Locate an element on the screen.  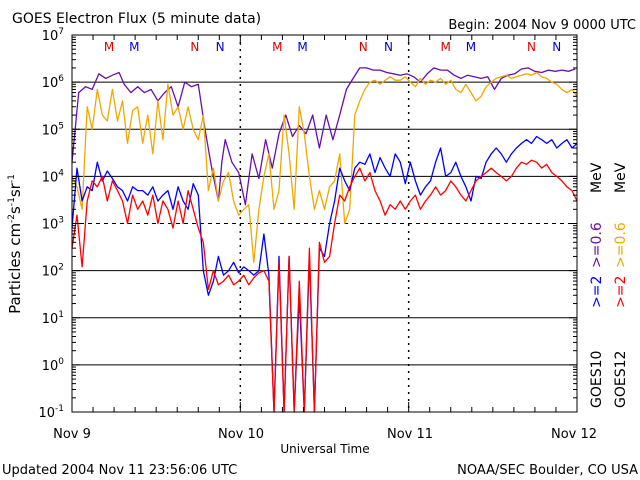
legend-g12-mev: MeV is located at coordinates (621, 177).